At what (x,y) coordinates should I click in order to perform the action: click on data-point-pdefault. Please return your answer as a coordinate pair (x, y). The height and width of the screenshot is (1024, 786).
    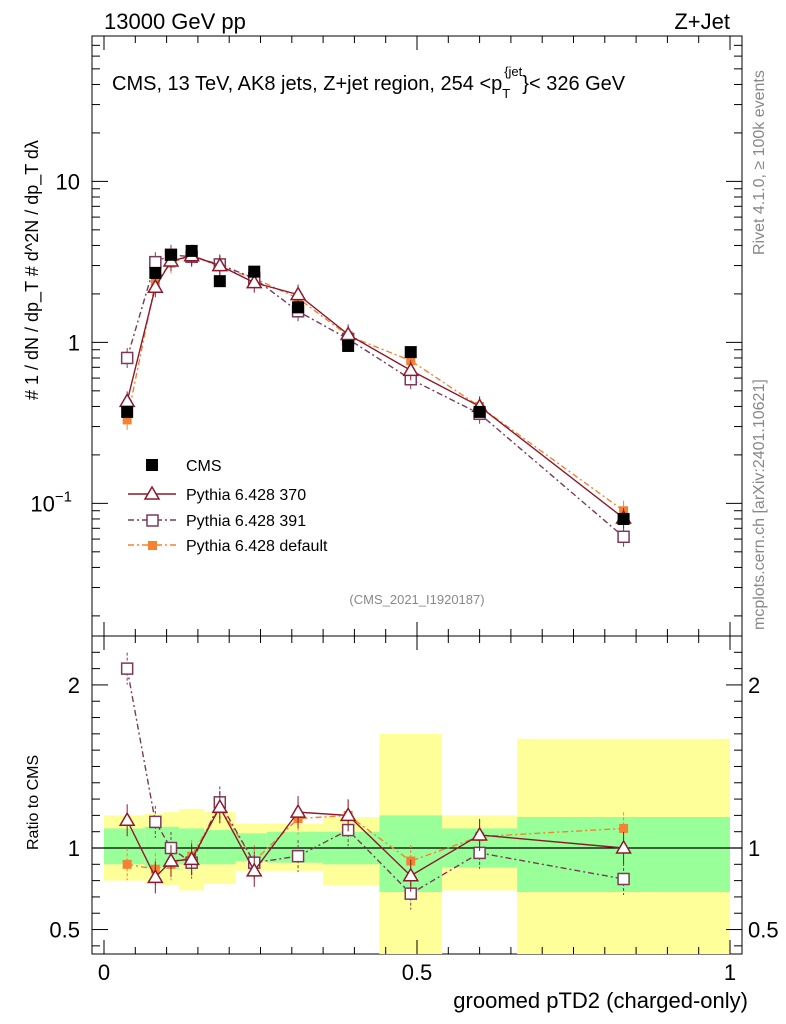
    Looking at the image, I should click on (127, 420).